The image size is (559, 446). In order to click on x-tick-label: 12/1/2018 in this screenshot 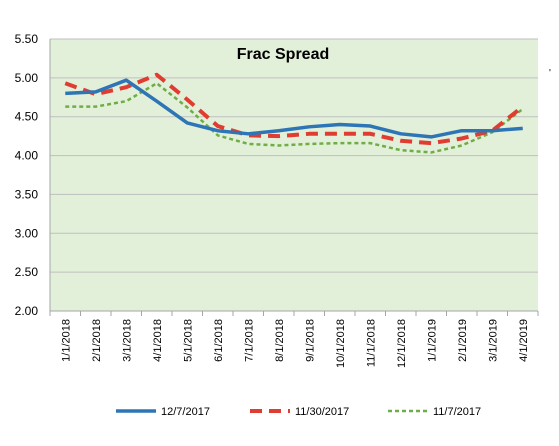, I will do `click(402, 343)`.